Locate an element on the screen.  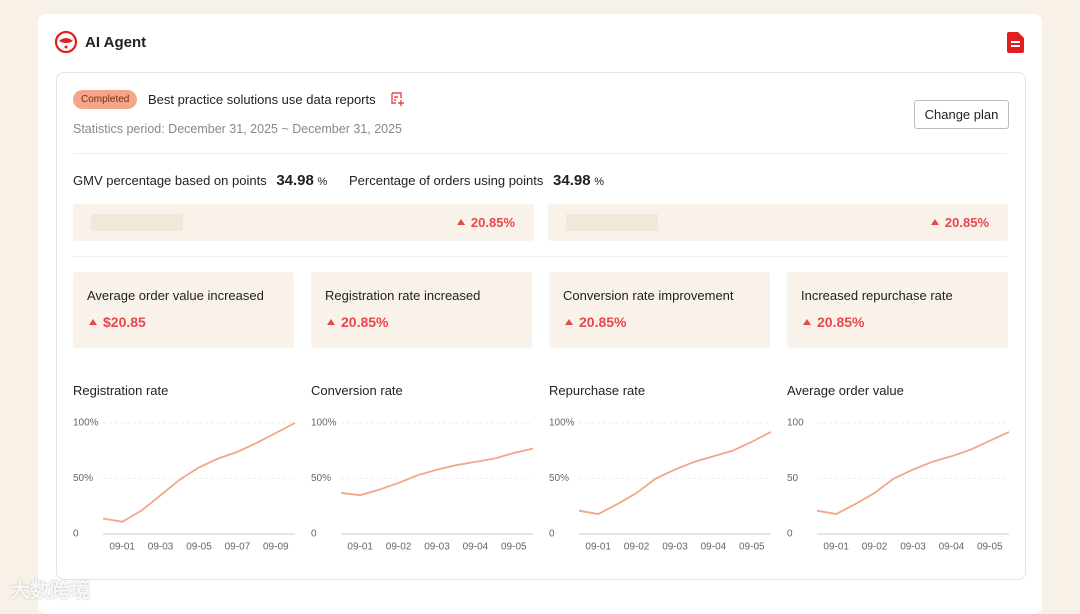
y-tick-label: 50 is located at coordinates (793, 478).